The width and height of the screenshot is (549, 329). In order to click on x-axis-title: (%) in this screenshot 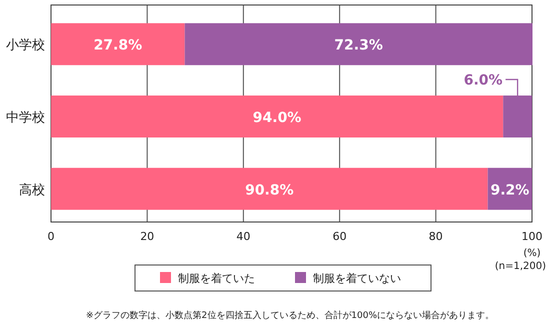, I will do `click(532, 253)`.